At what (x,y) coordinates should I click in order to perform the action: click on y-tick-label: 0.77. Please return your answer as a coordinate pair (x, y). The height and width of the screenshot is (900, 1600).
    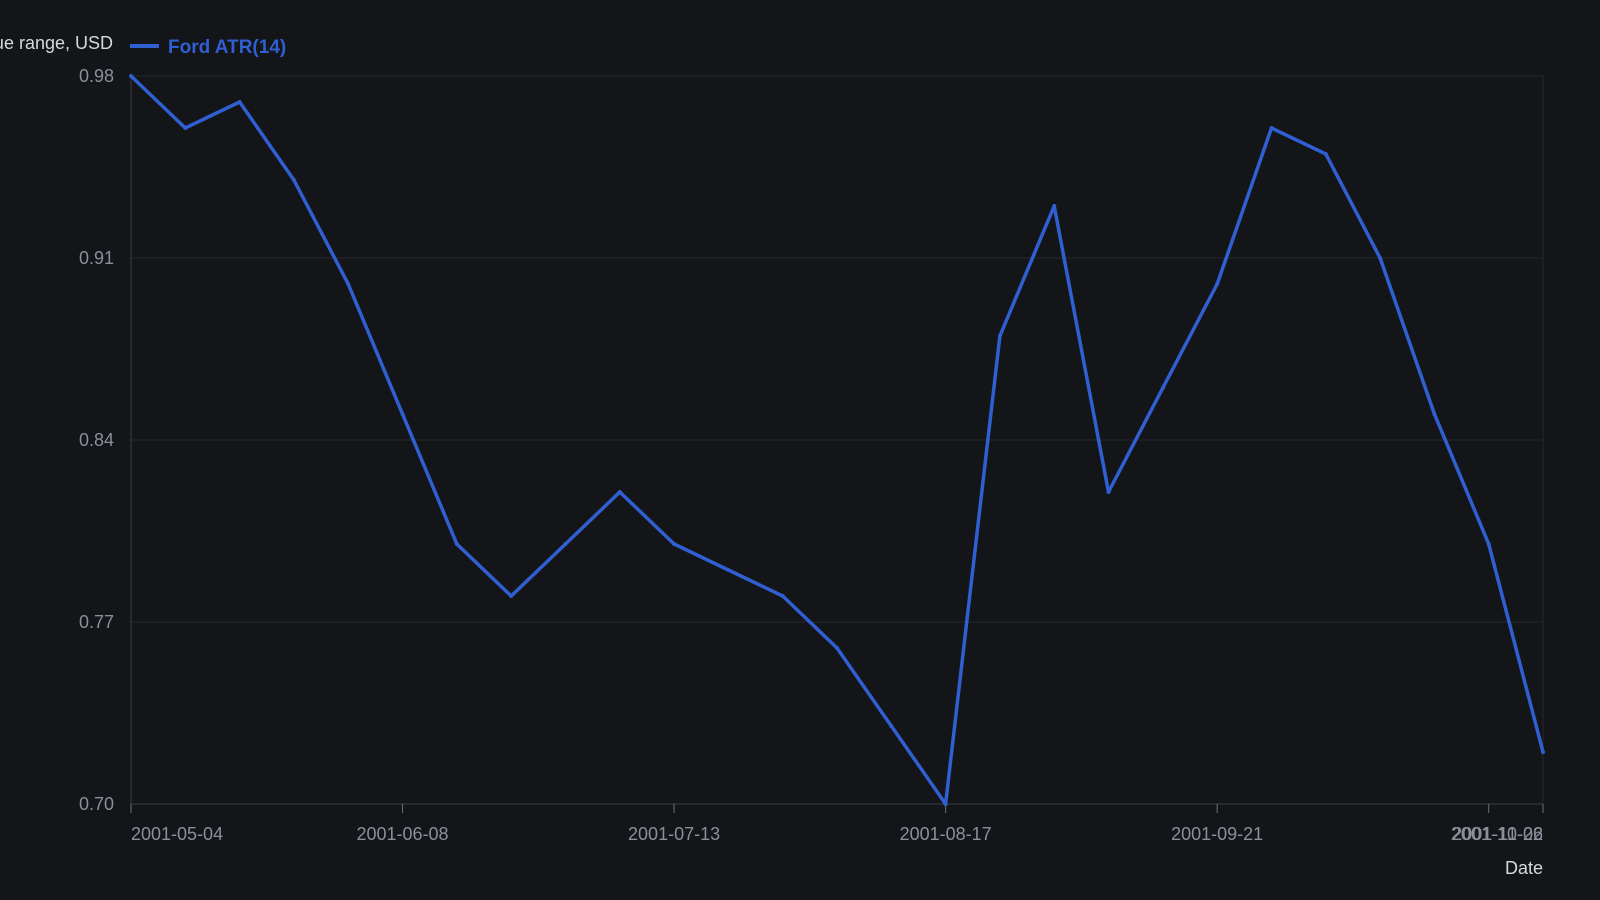
    Looking at the image, I should click on (96, 622).